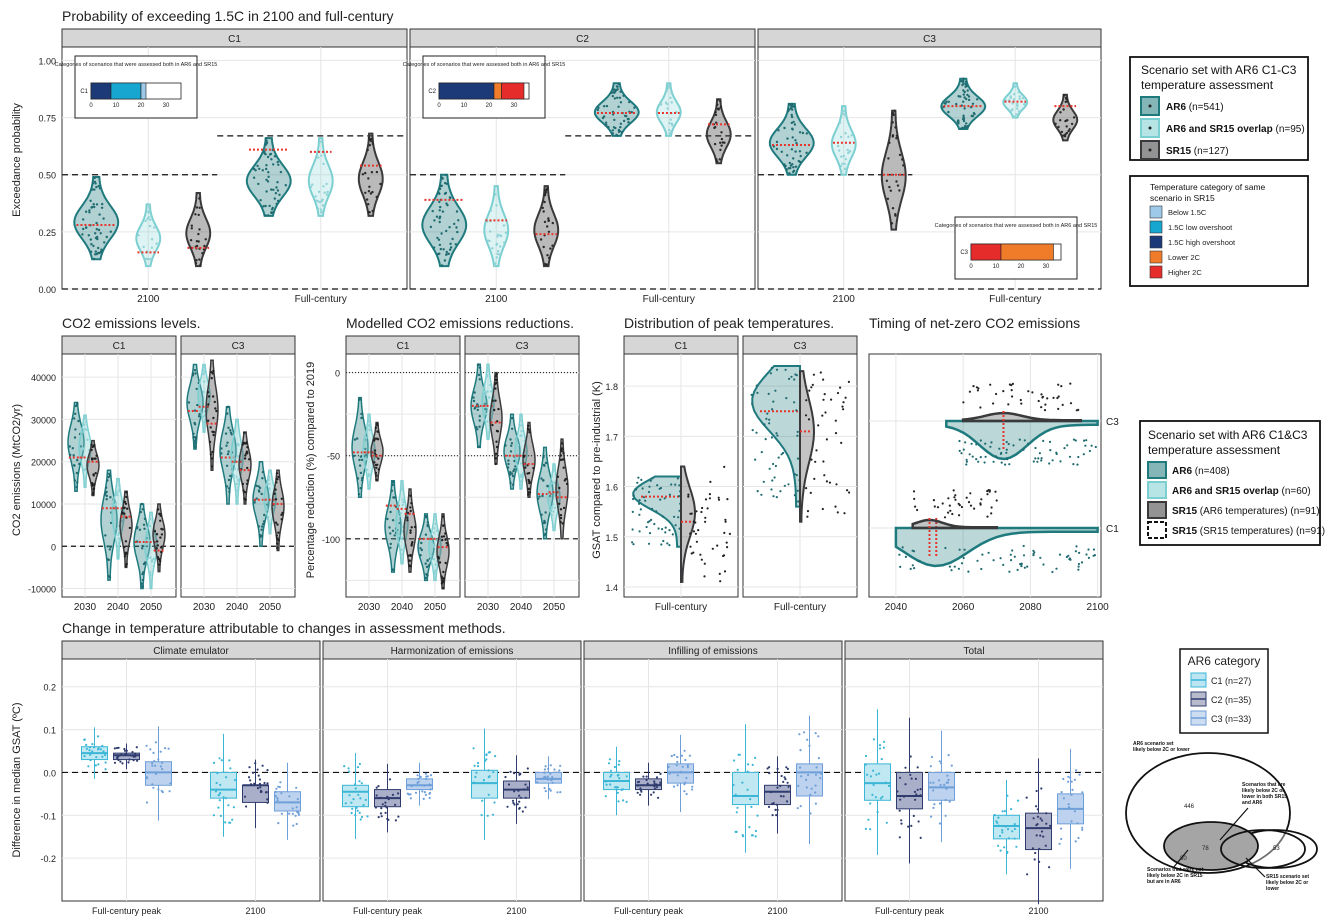 This screenshot has width=1332, height=920. What do you see at coordinates (119, 346) in the screenshot?
I see `facet-label: C1` at bounding box center [119, 346].